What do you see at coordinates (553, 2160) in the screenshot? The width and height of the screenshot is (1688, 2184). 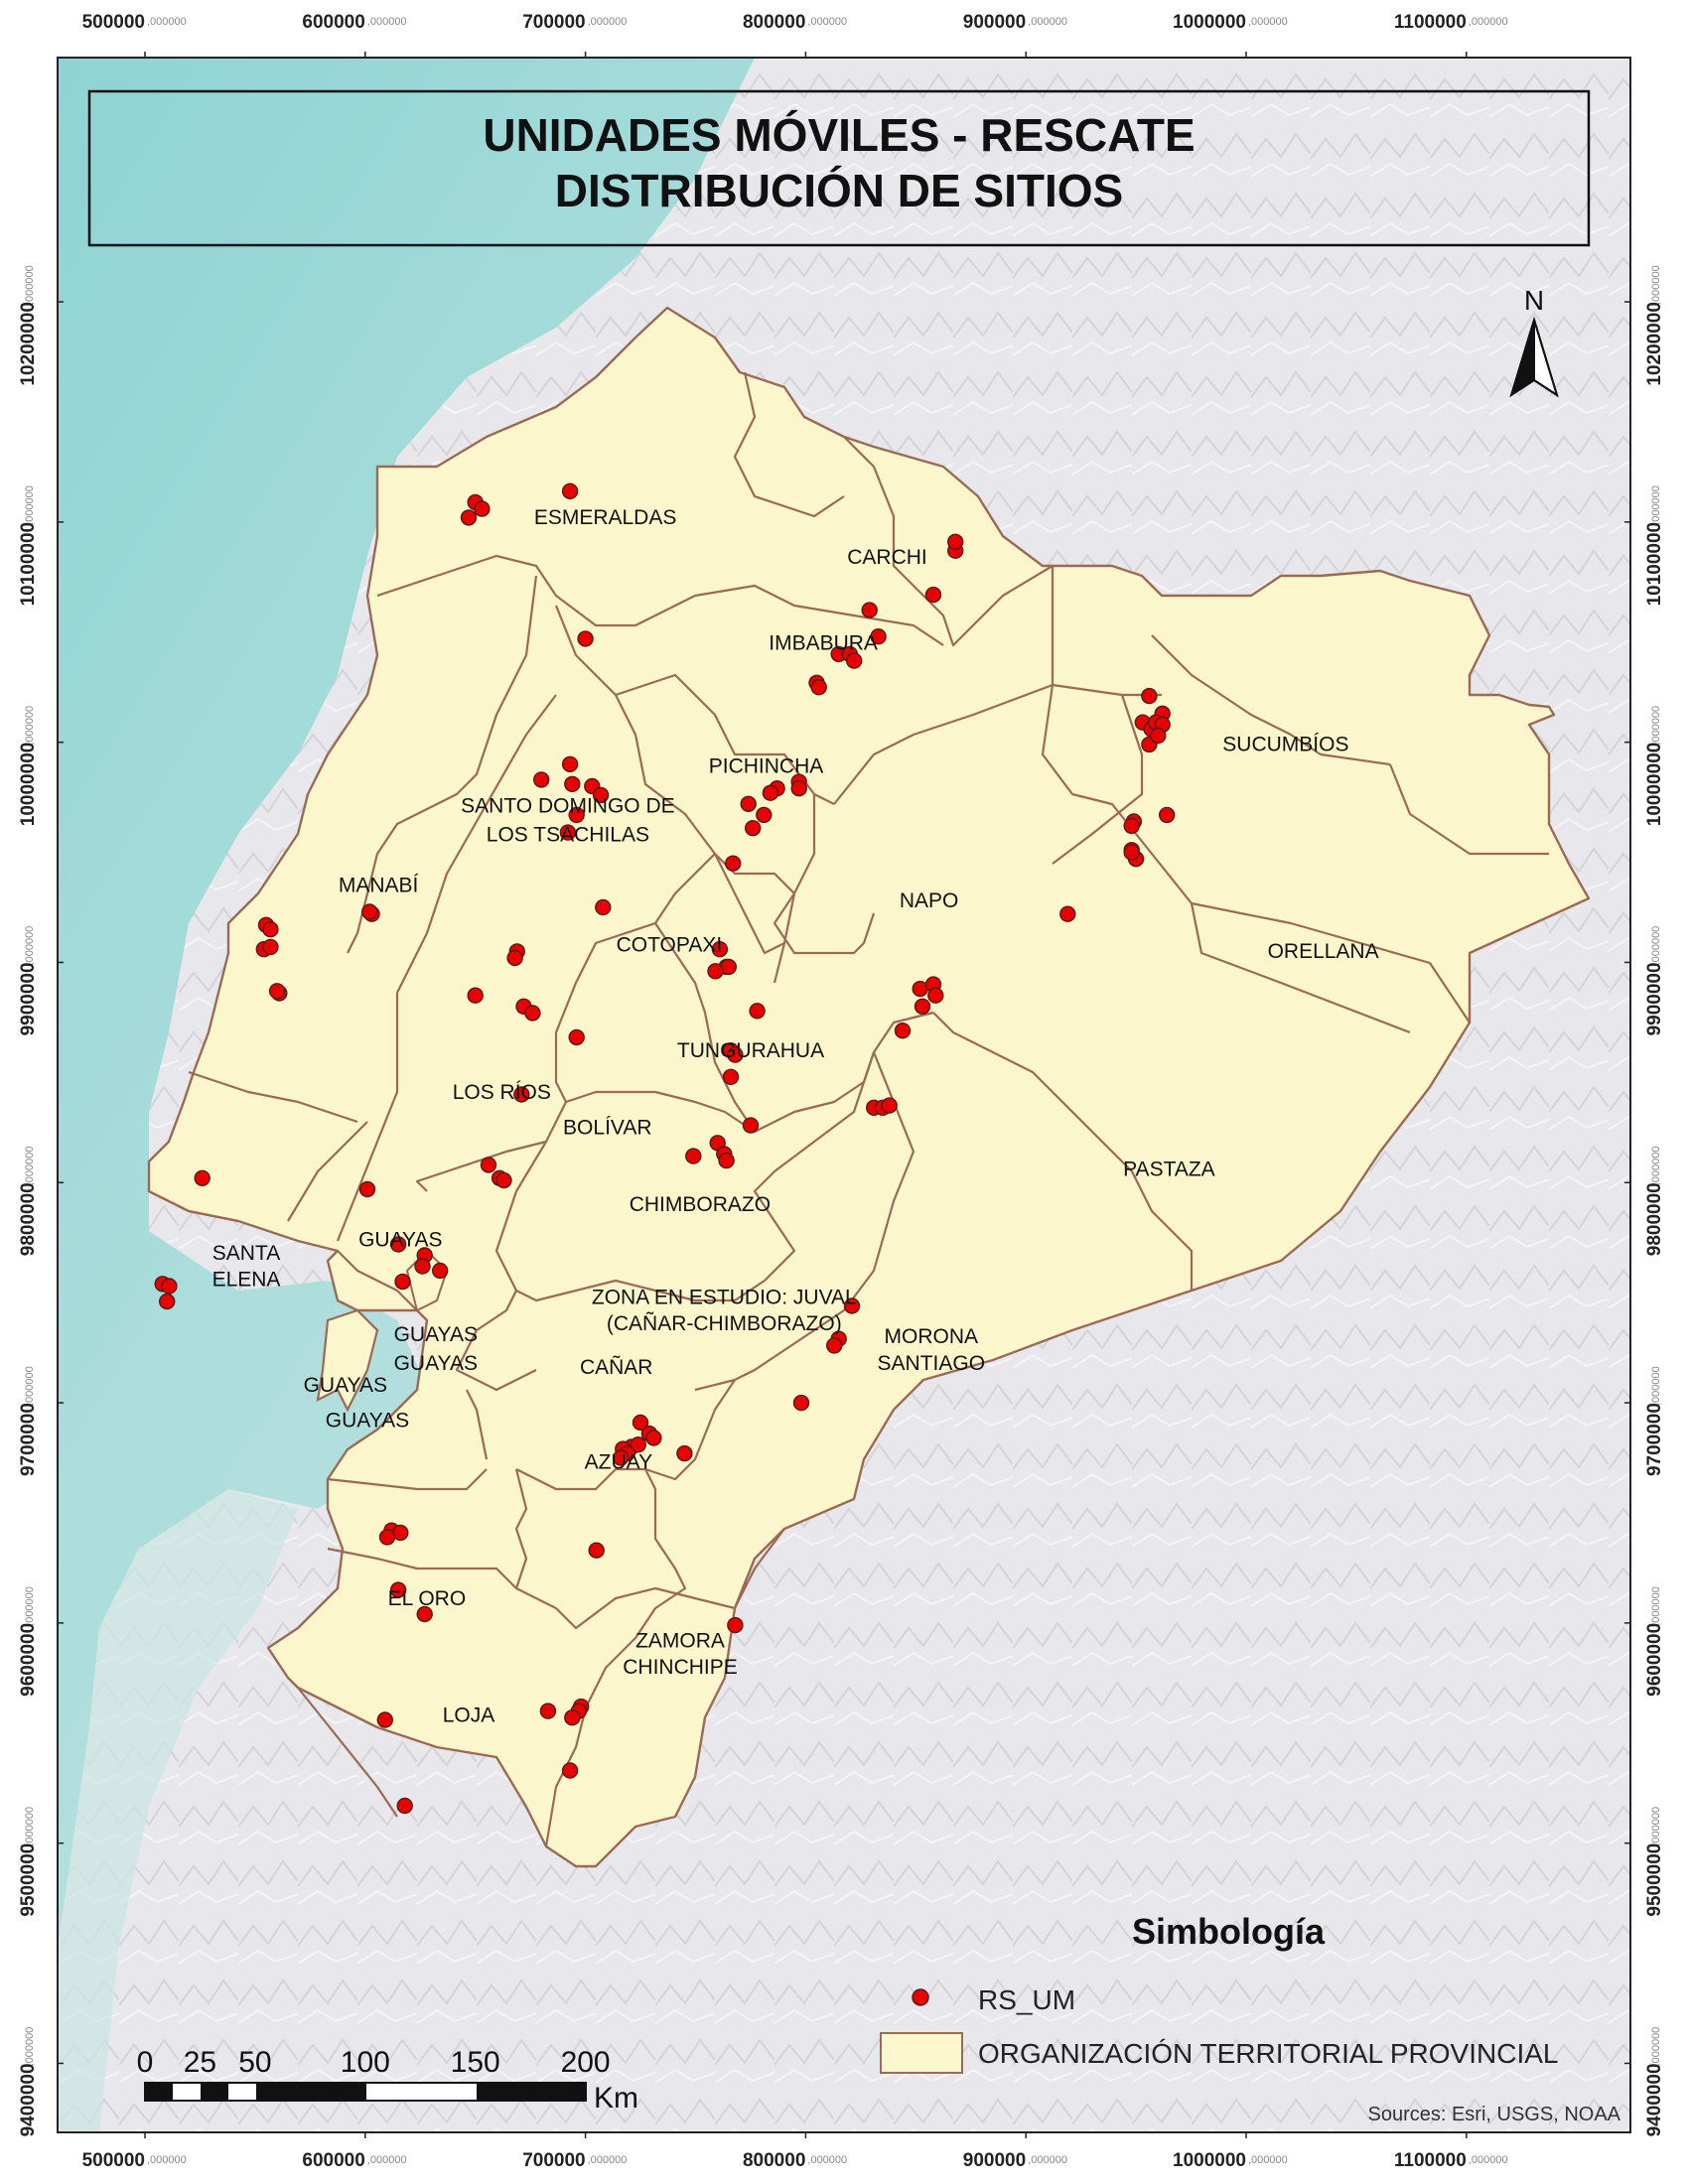 I see `x-tick-label: 700000` at bounding box center [553, 2160].